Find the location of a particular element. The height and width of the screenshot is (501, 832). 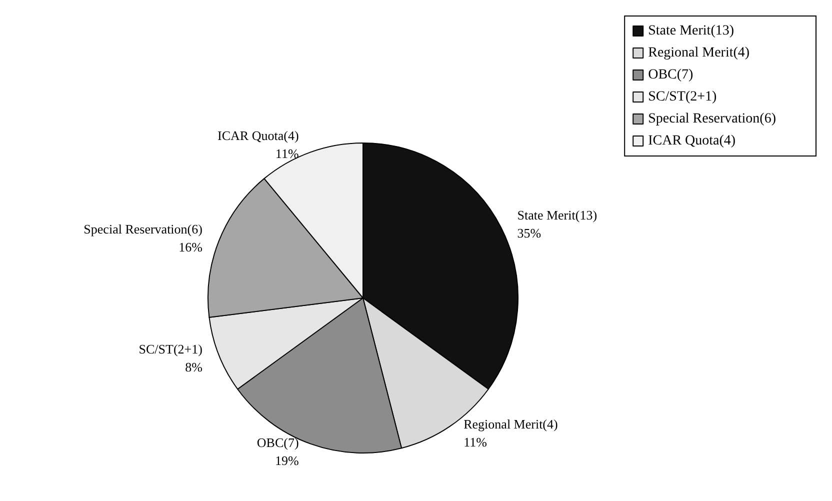

slice-label: ICAR Quota(4) is located at coordinates (258, 136).